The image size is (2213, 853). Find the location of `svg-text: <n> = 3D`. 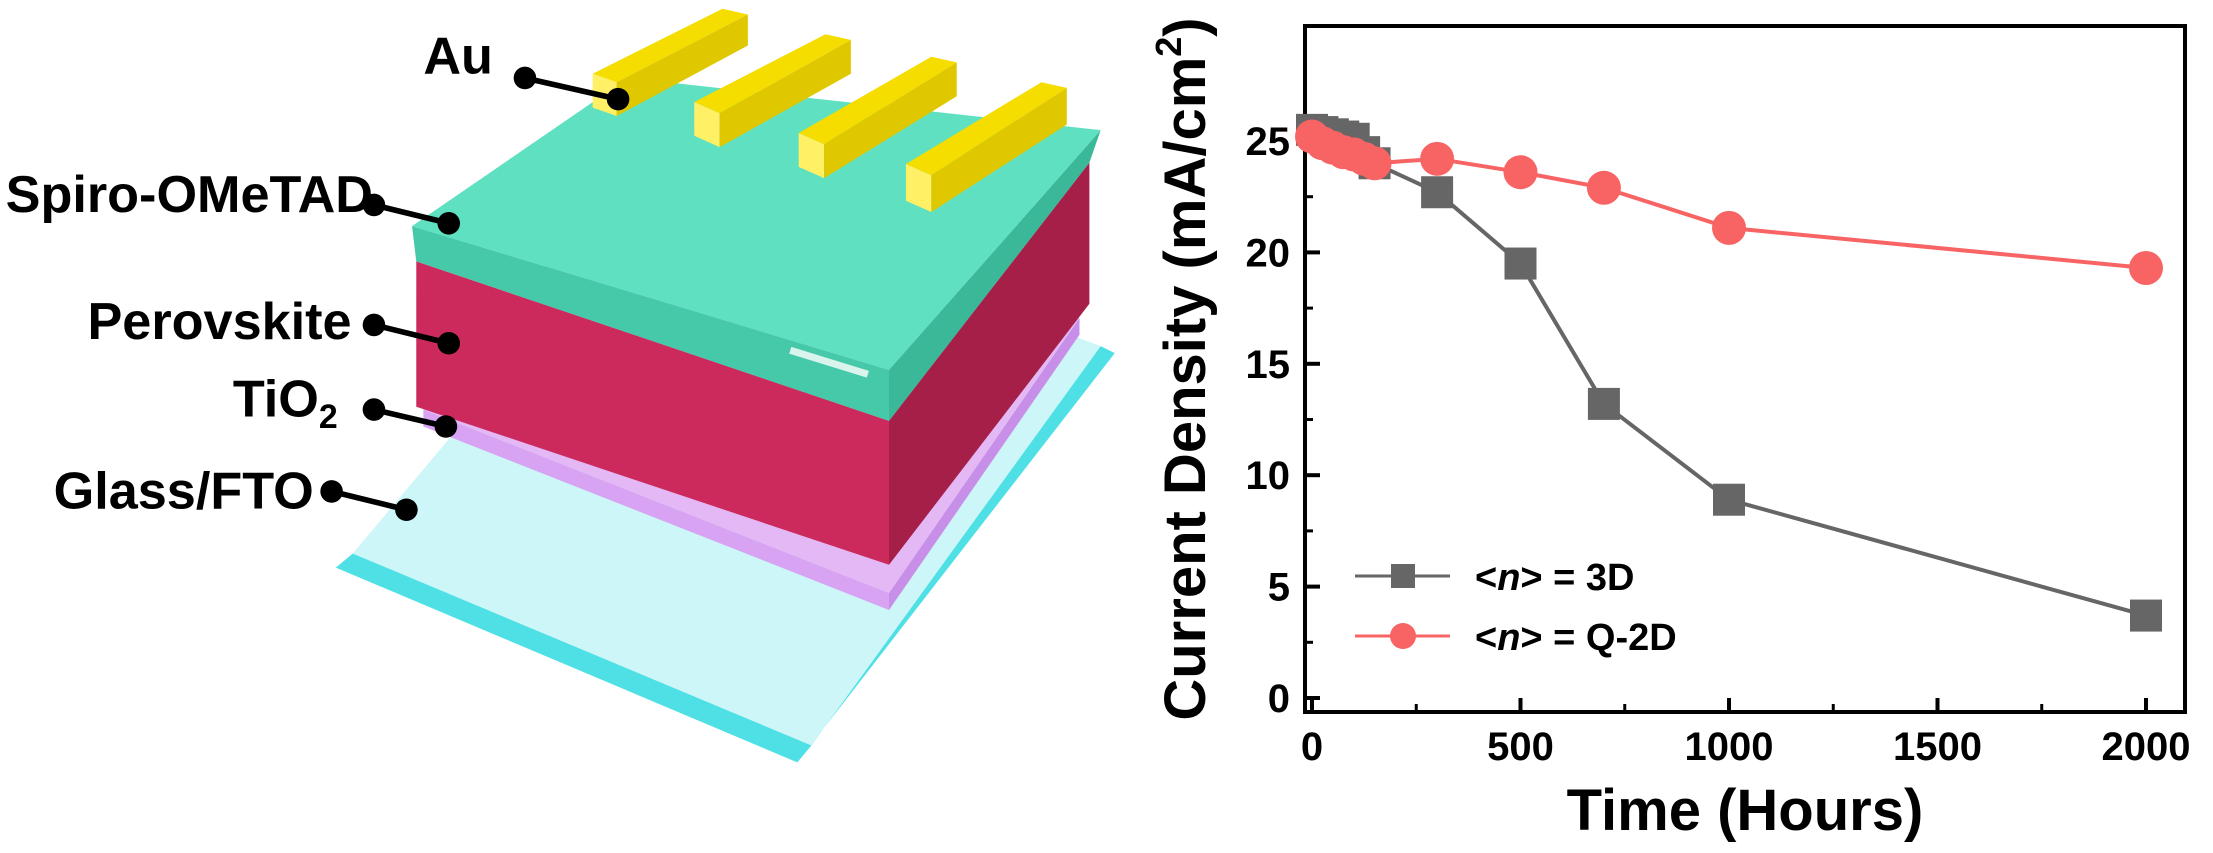

svg-text: <n> = 3D is located at coordinates (1555, 578).